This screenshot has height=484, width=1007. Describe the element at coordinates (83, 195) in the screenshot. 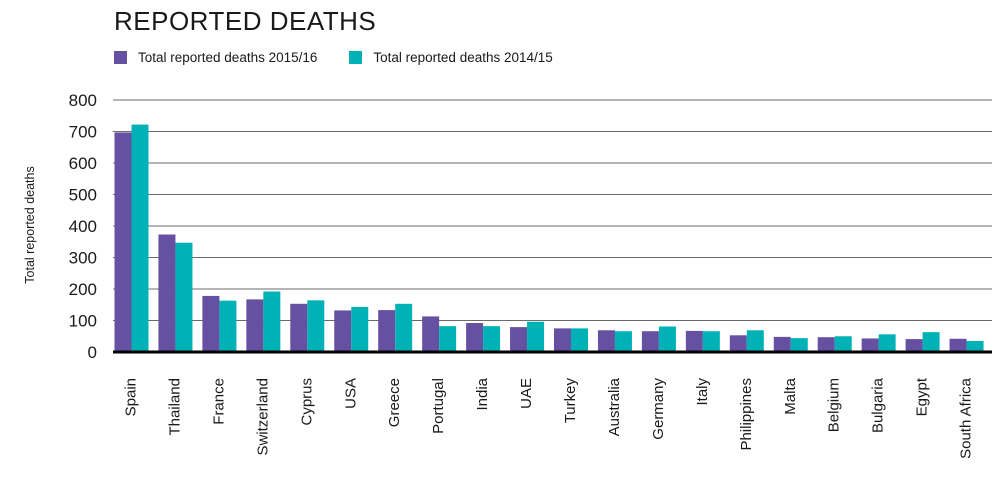

I see `y-tick-label: 500` at that location.